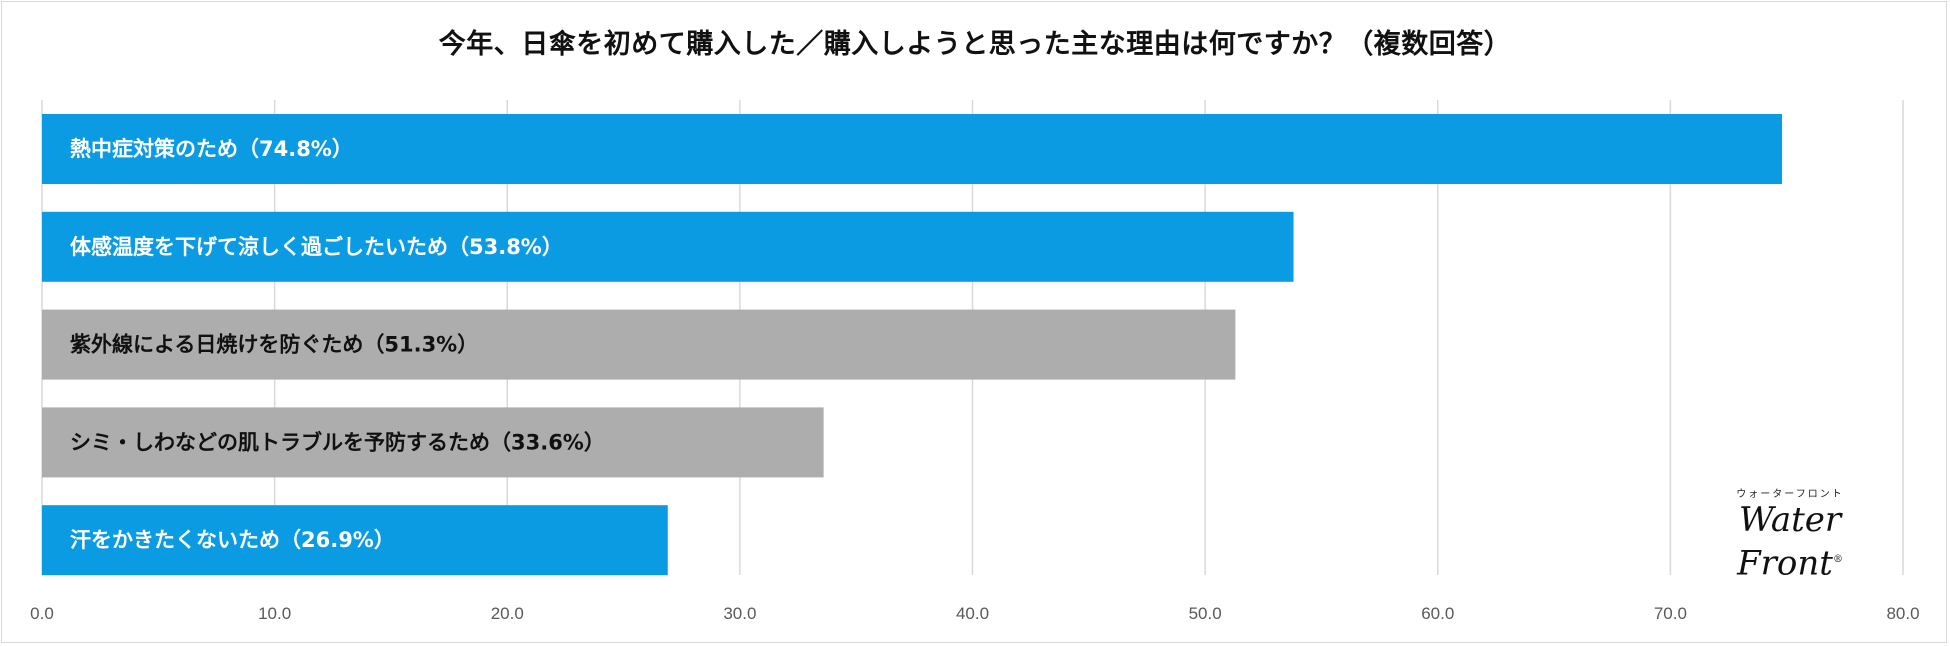 This screenshot has width=1950, height=646. I want to click on bar-label: 熱中症対策のため（74.8%）, so click(211, 149).